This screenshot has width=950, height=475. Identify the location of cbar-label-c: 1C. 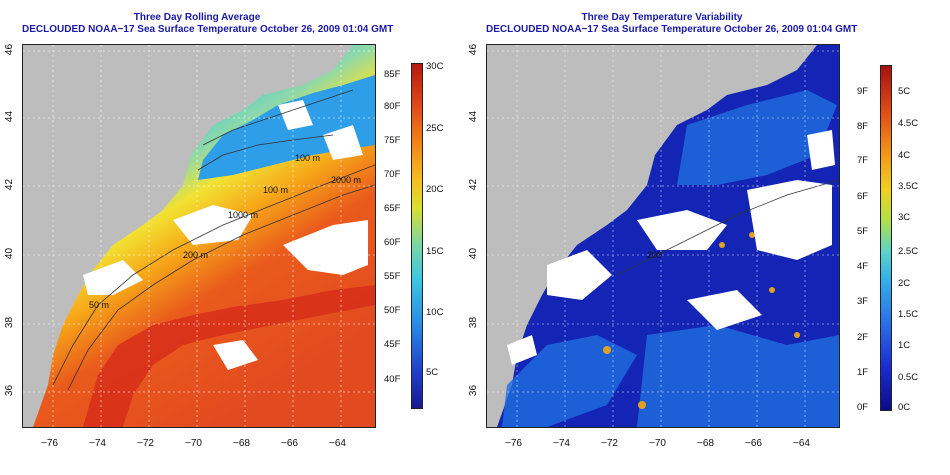
(904, 345).